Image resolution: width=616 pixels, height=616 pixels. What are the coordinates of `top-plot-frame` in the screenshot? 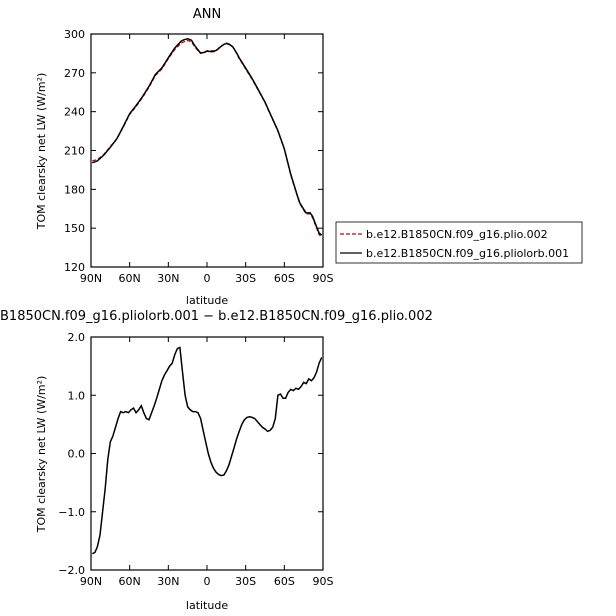 It's located at (207, 150).